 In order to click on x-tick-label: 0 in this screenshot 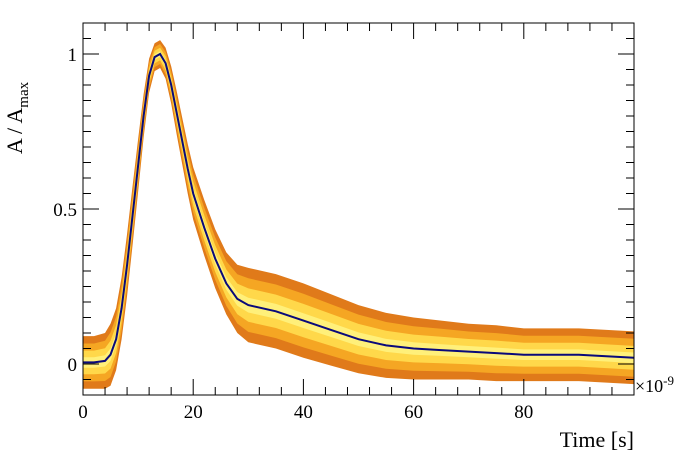, I will do `click(83, 412)`.